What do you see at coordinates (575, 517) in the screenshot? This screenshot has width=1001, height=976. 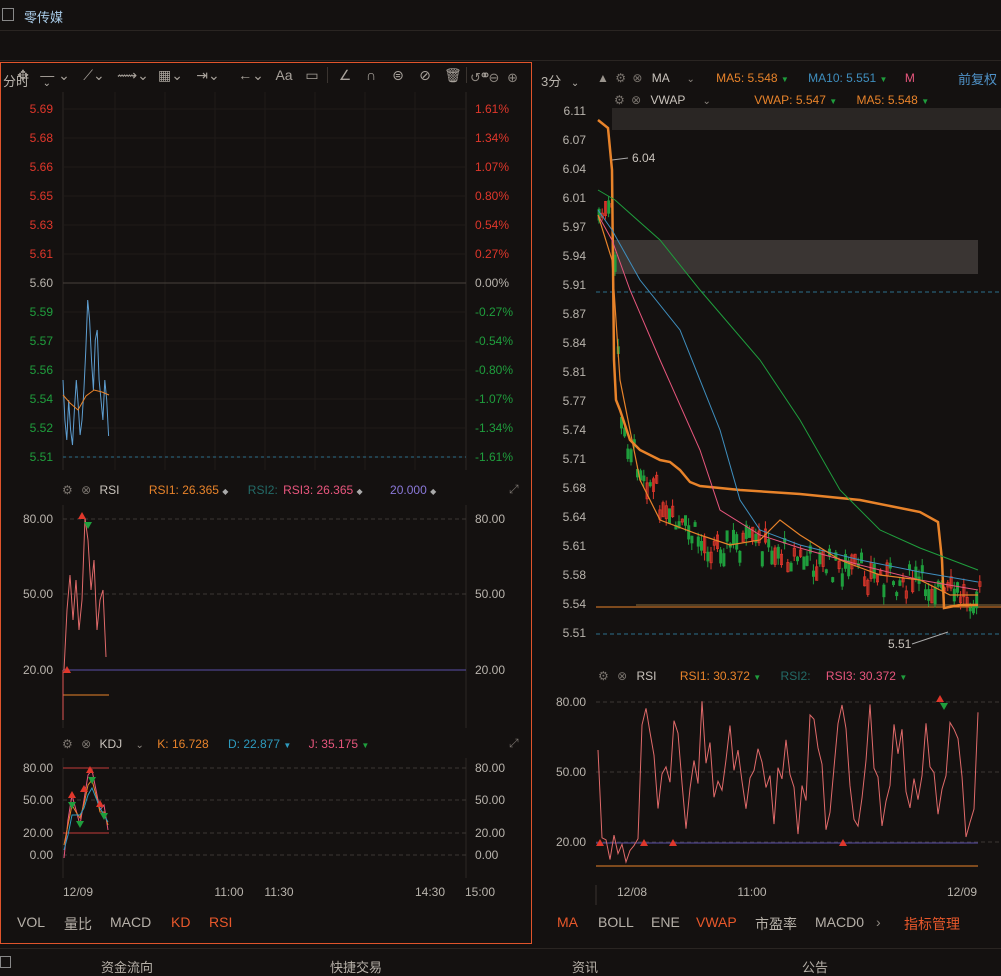 I see `price-tick-label: 5.64` at bounding box center [575, 517].